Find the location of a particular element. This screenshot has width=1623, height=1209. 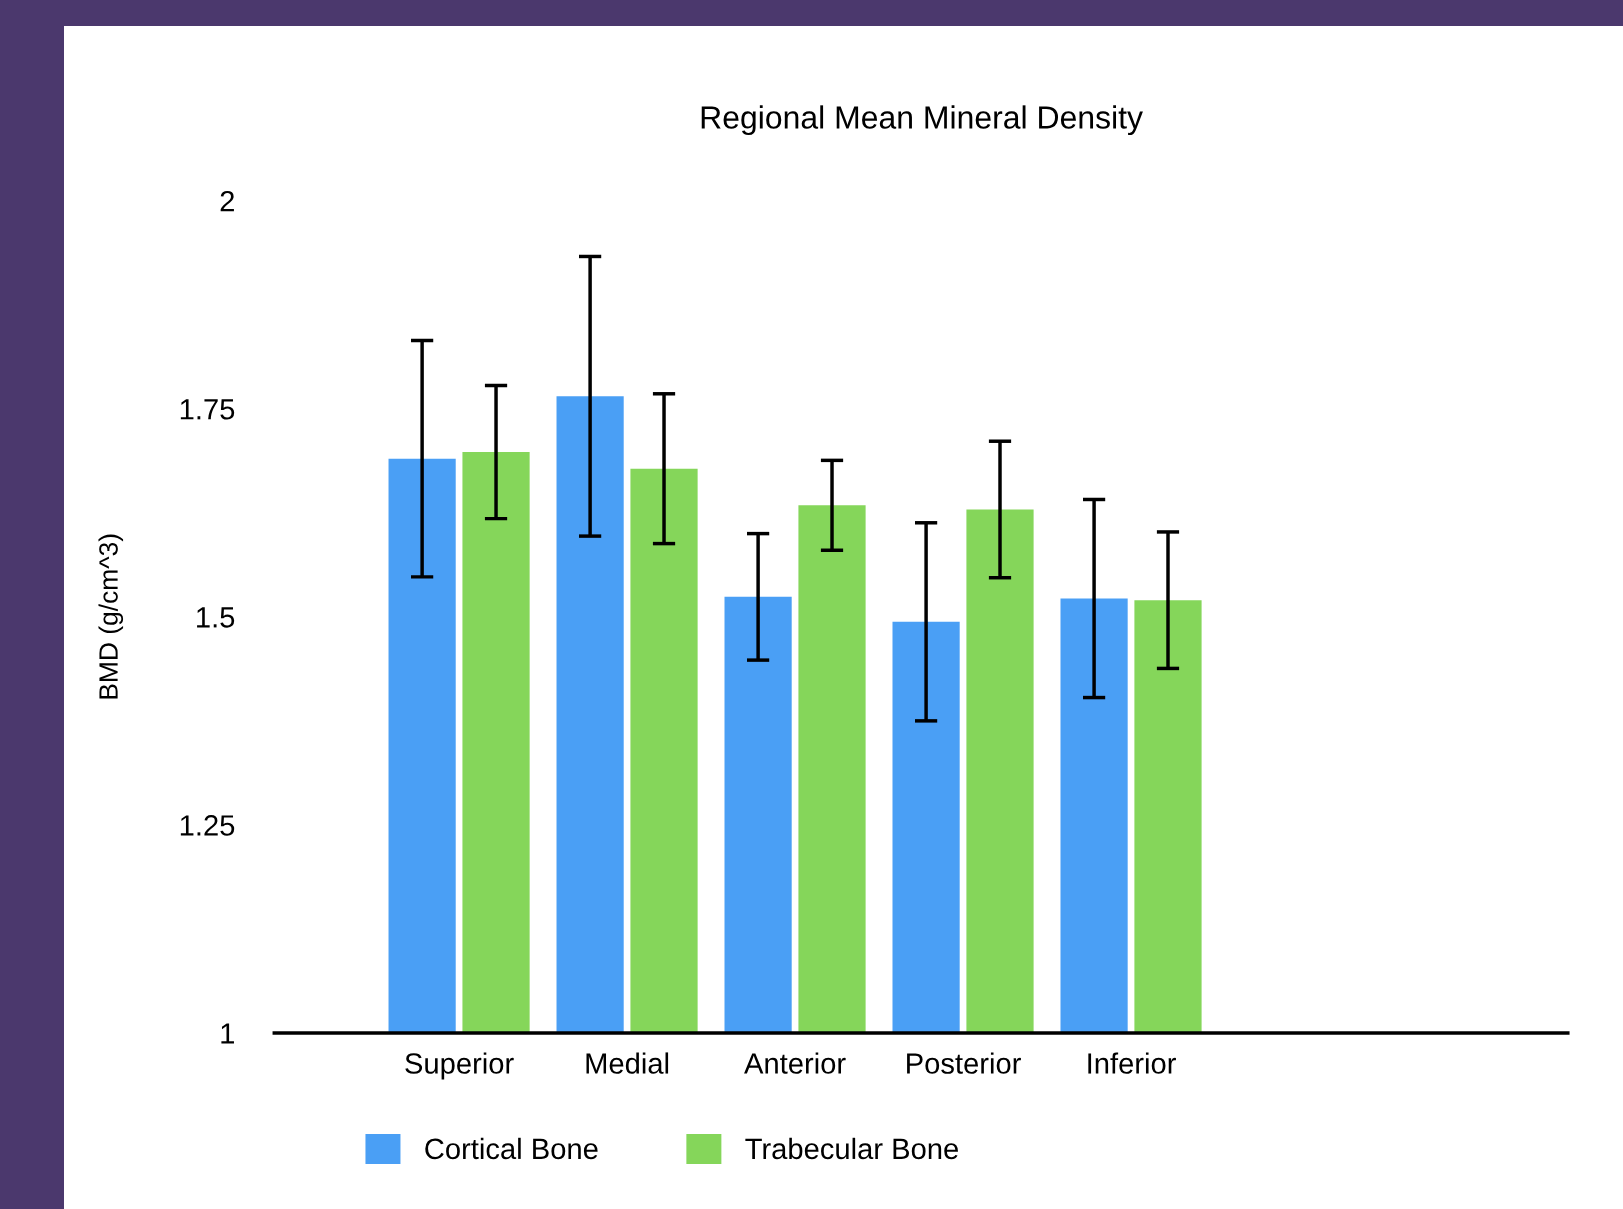

y-tick-label: 1 is located at coordinates (227, 1033).